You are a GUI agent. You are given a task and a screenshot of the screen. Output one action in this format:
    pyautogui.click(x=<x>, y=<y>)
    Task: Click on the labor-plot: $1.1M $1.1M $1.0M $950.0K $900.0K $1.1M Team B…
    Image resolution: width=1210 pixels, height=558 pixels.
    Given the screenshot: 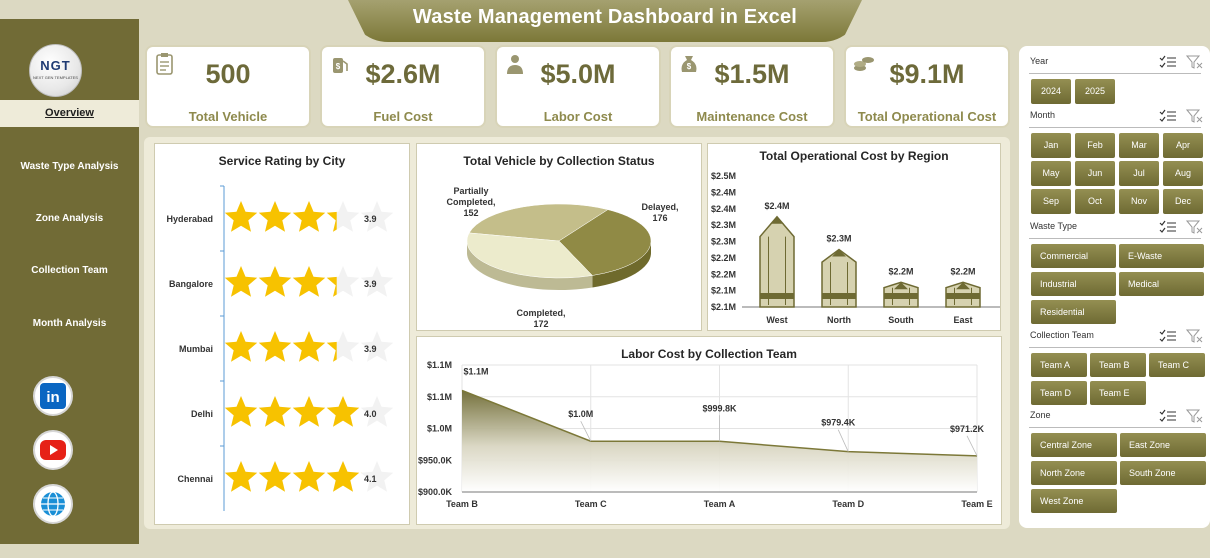 What is the action you would take?
    pyautogui.click(x=705, y=434)
    